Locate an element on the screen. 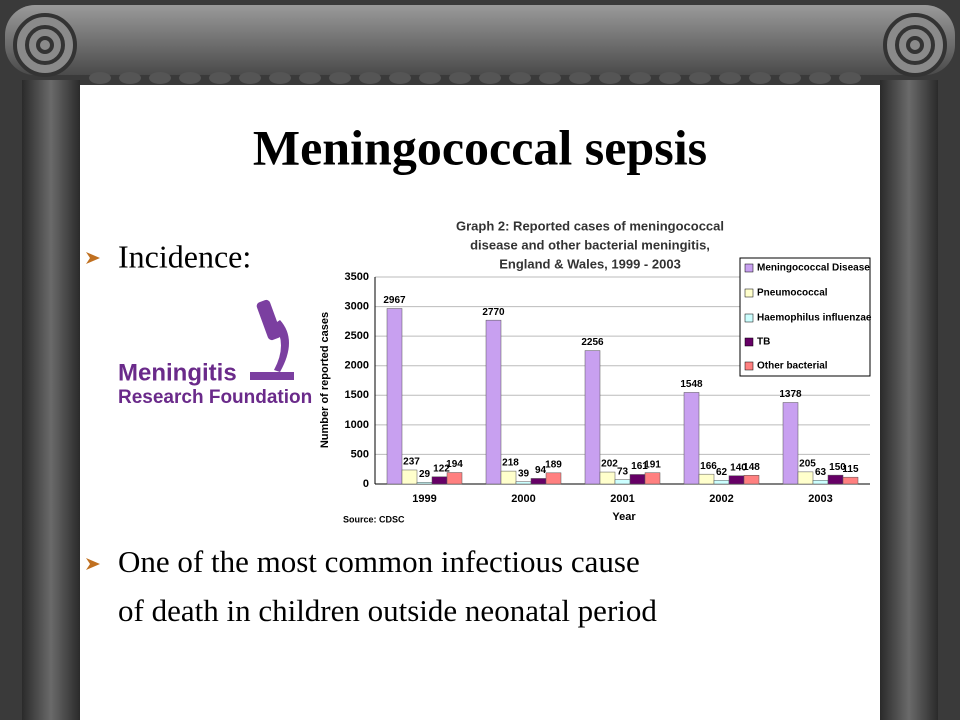 This screenshot has height=720, width=960. data-label: 63 is located at coordinates (821, 472).